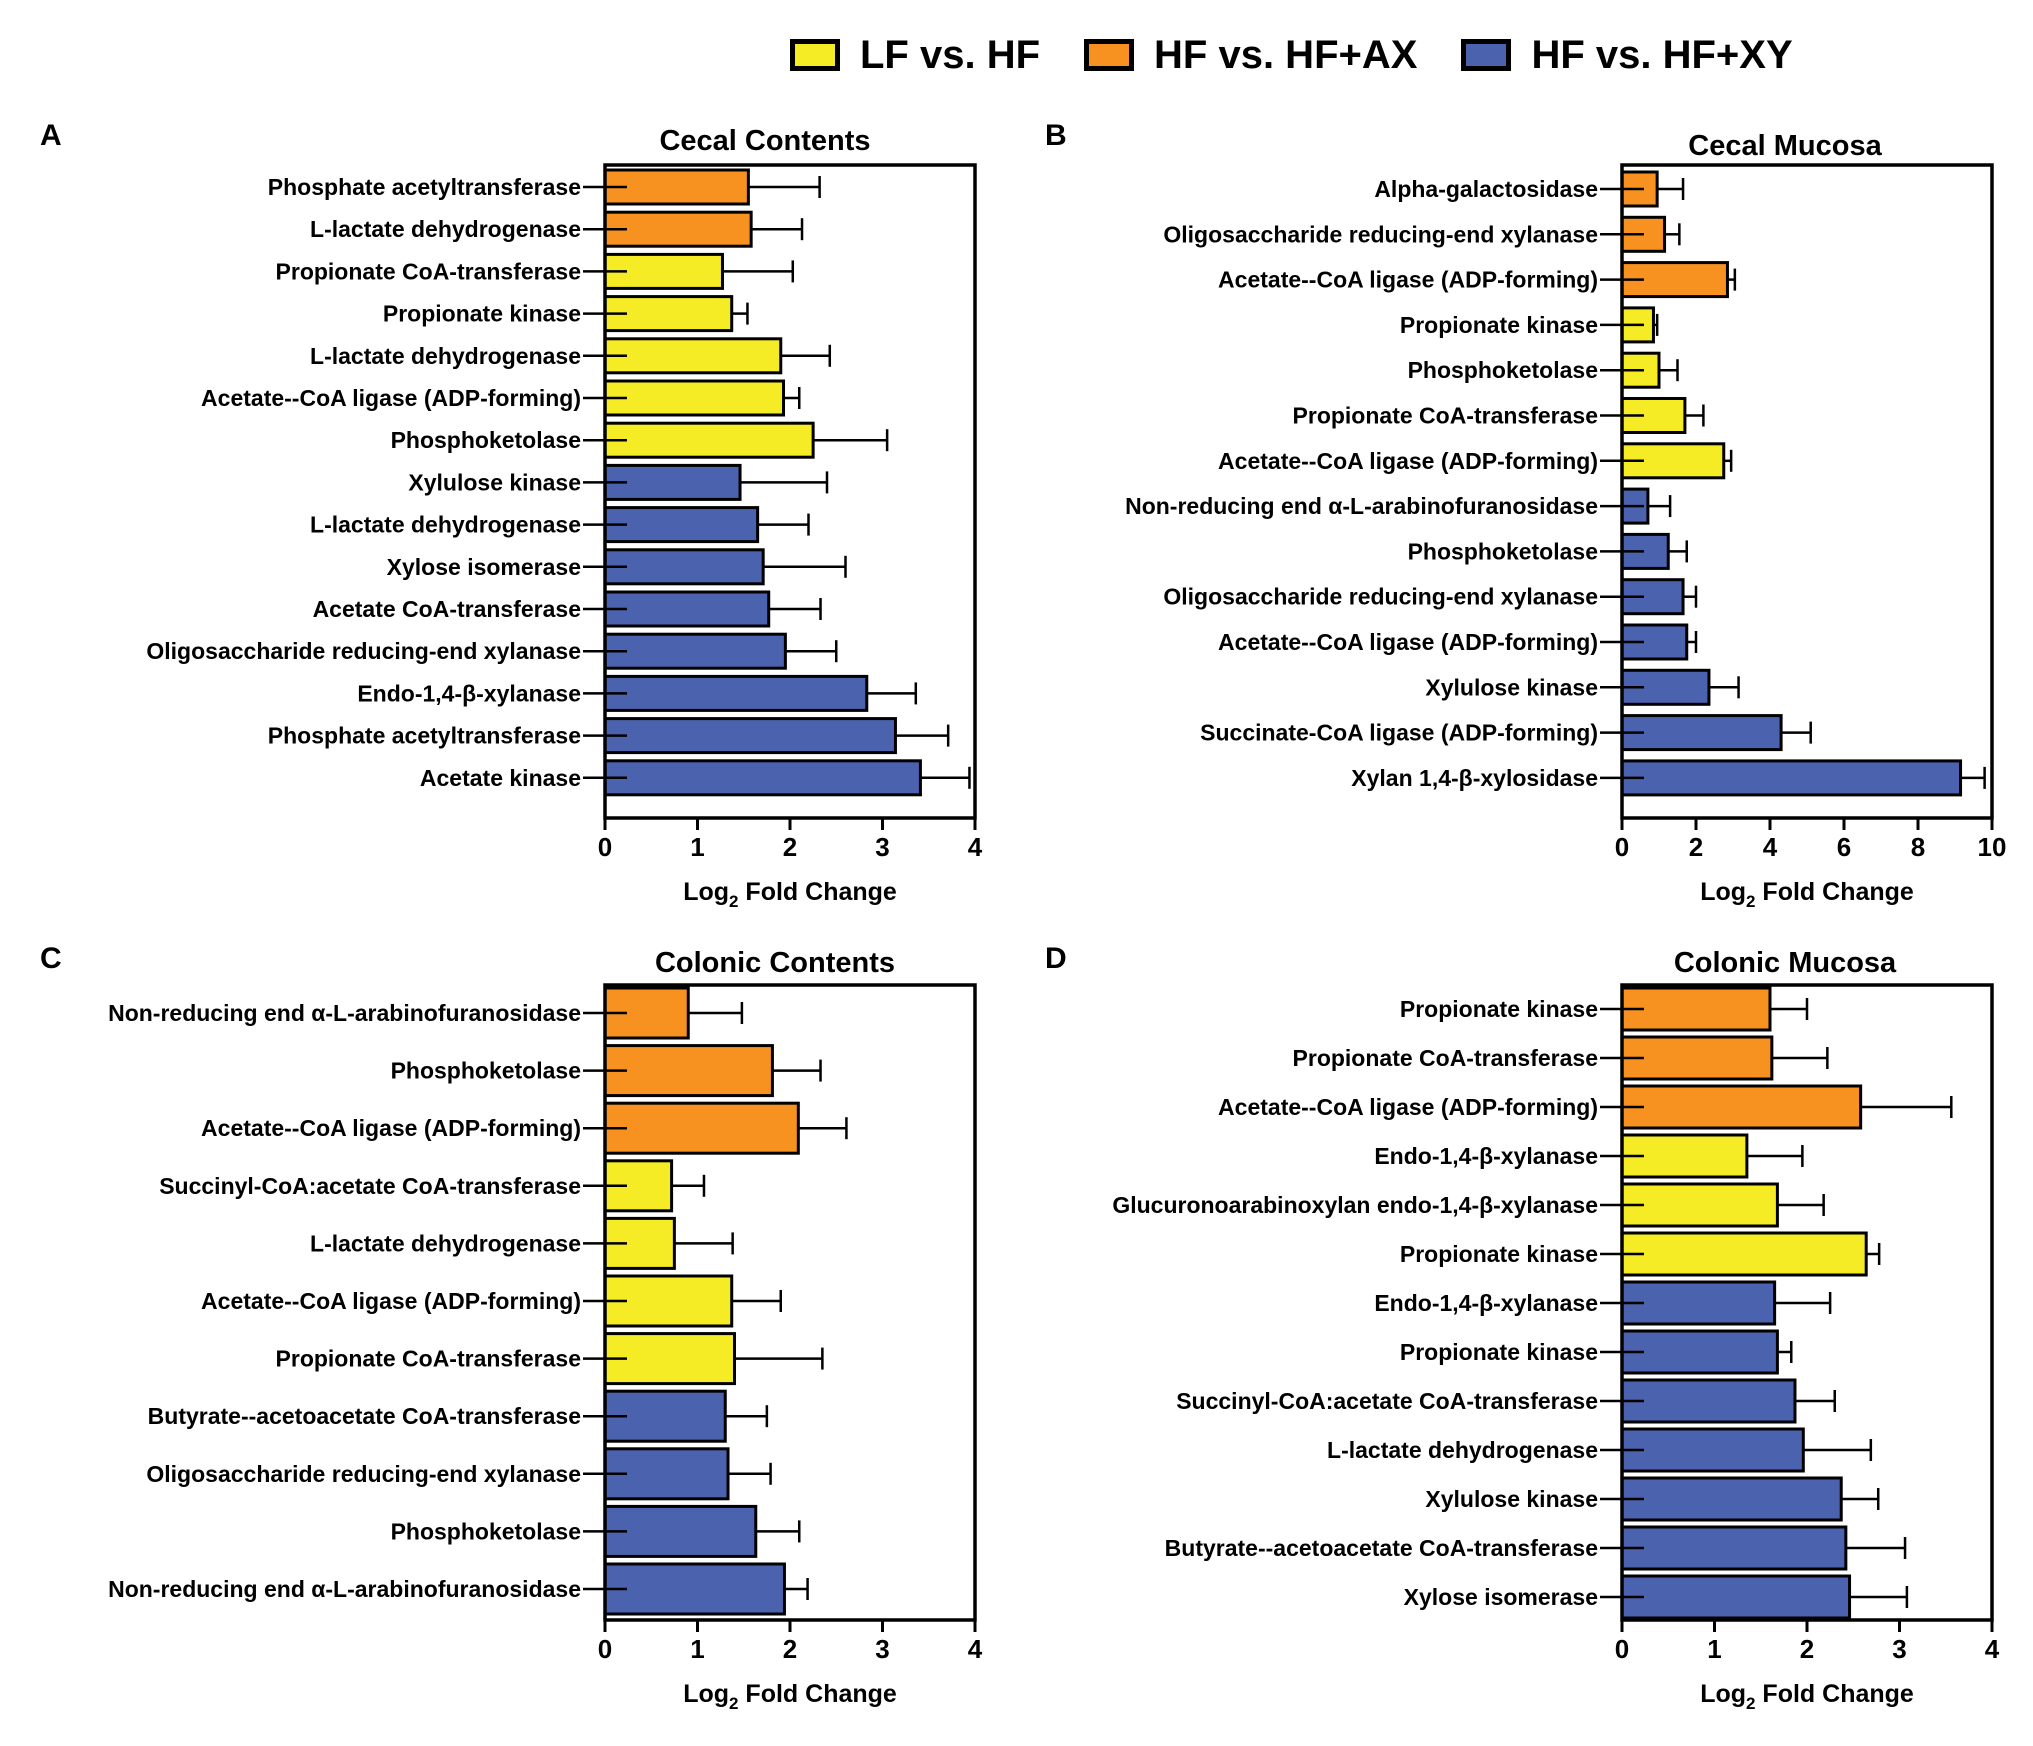  What do you see at coordinates (1992, 847) in the screenshot?
I see `x-tick-label: 10` at bounding box center [1992, 847].